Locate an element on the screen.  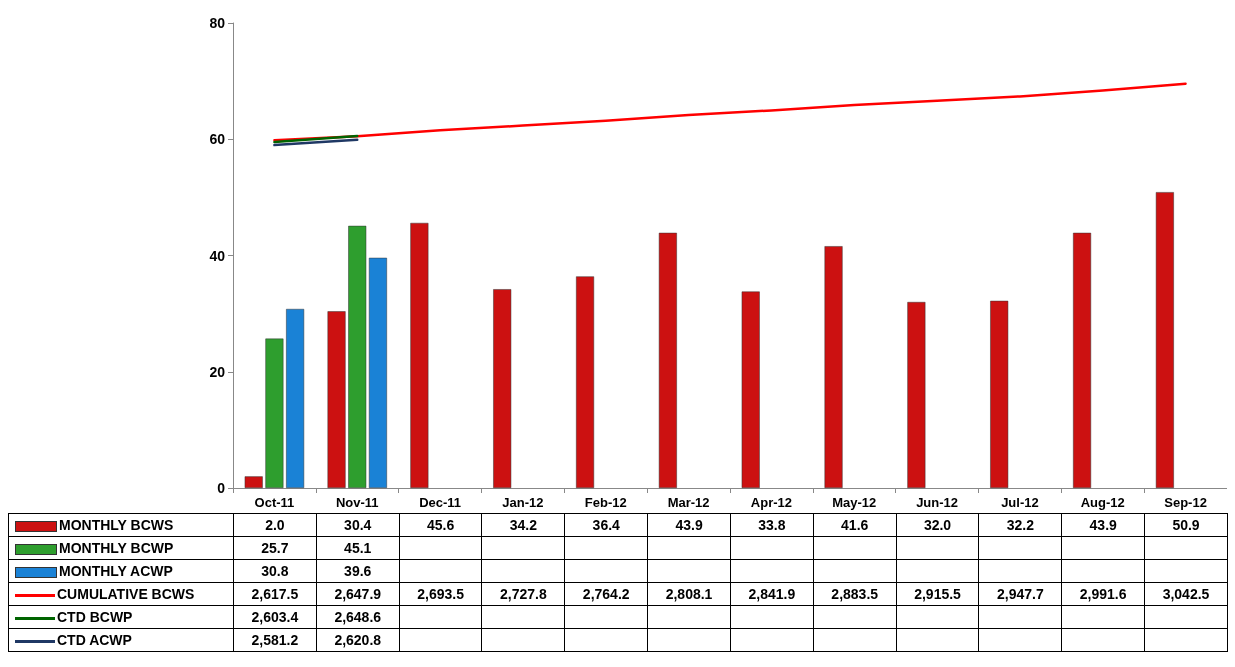
legend-label: CTD BCWP is located at coordinates (95, 617).